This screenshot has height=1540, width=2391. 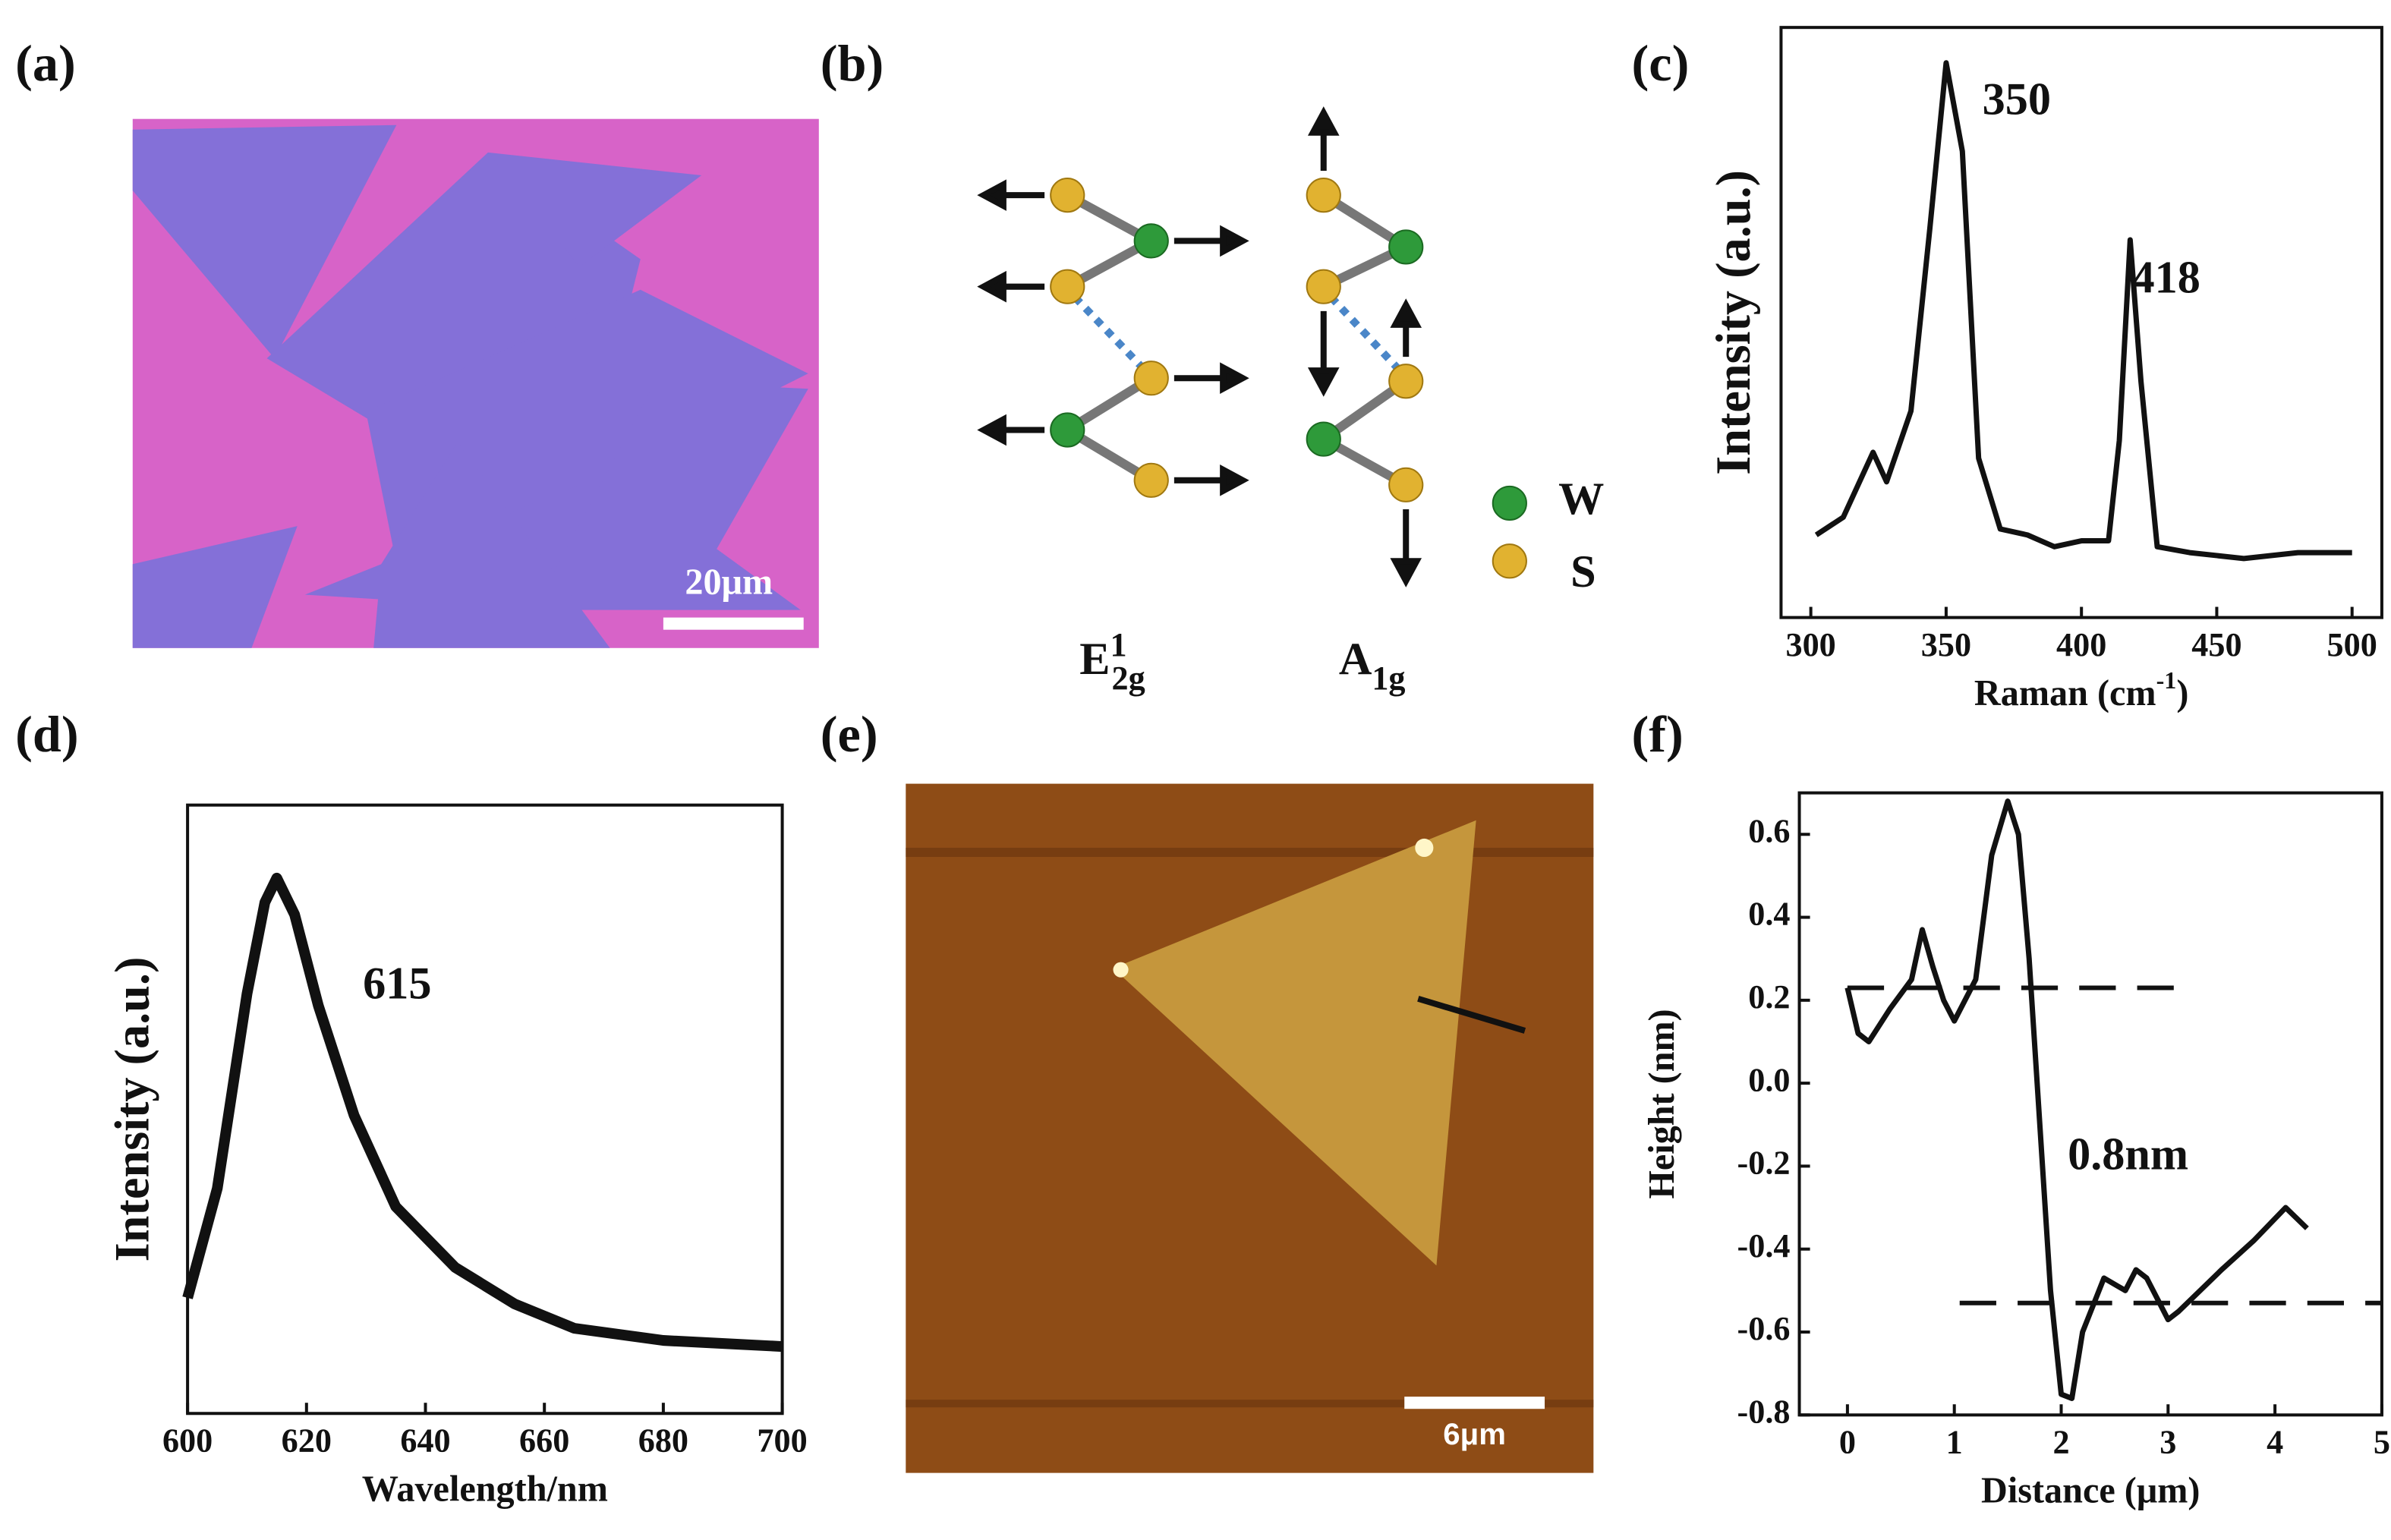 What do you see at coordinates (1769, 1079) in the screenshot?
I see `y-tick-label: 0.0` at bounding box center [1769, 1079].